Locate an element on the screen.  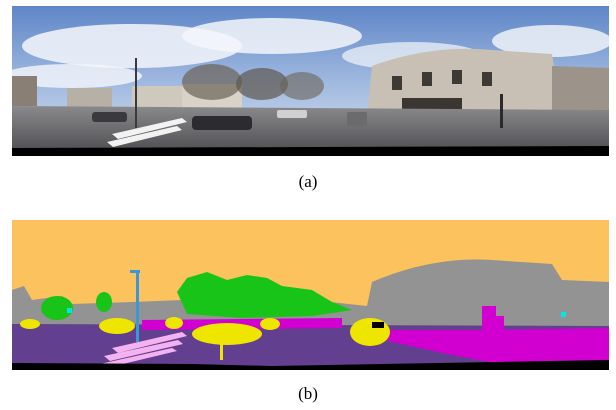
seg-void is located at coordinates (310, 365).